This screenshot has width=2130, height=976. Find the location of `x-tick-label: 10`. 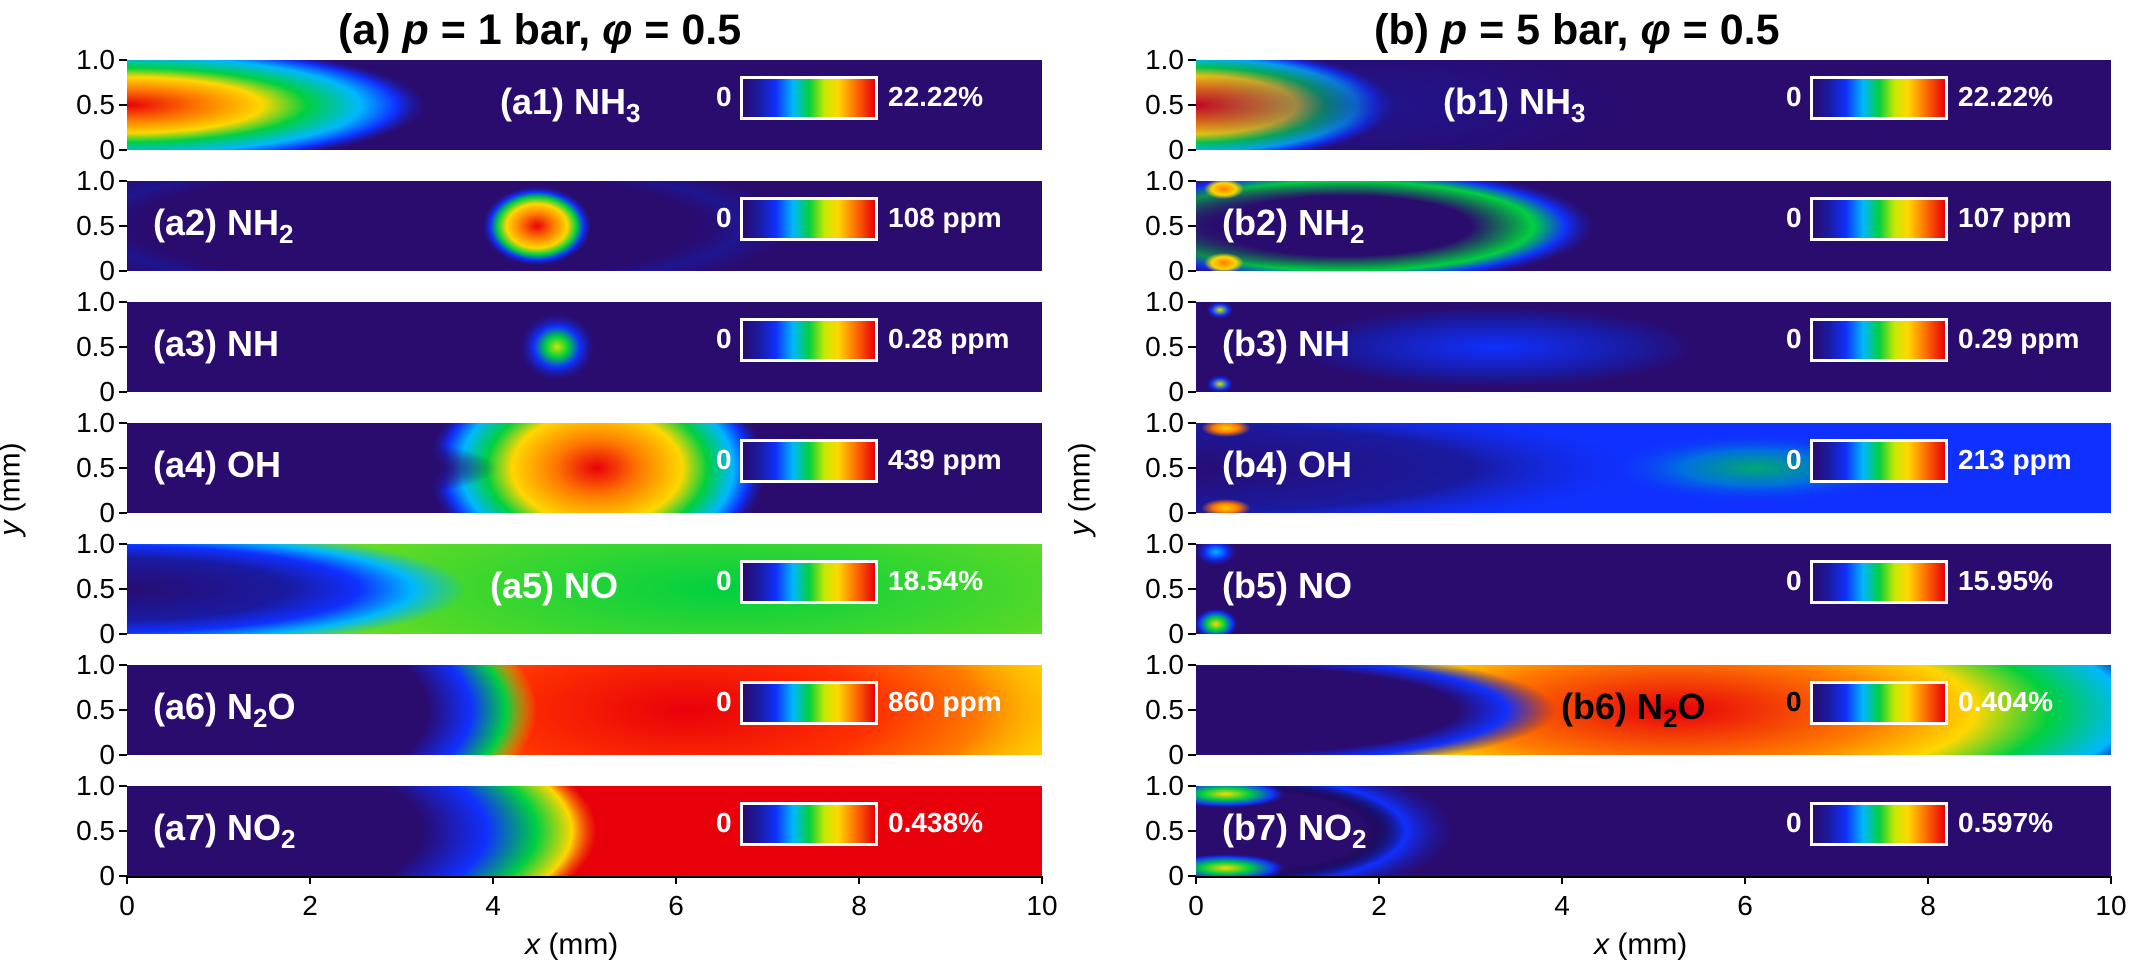

x-tick-label: 10 is located at coordinates (2111, 905).